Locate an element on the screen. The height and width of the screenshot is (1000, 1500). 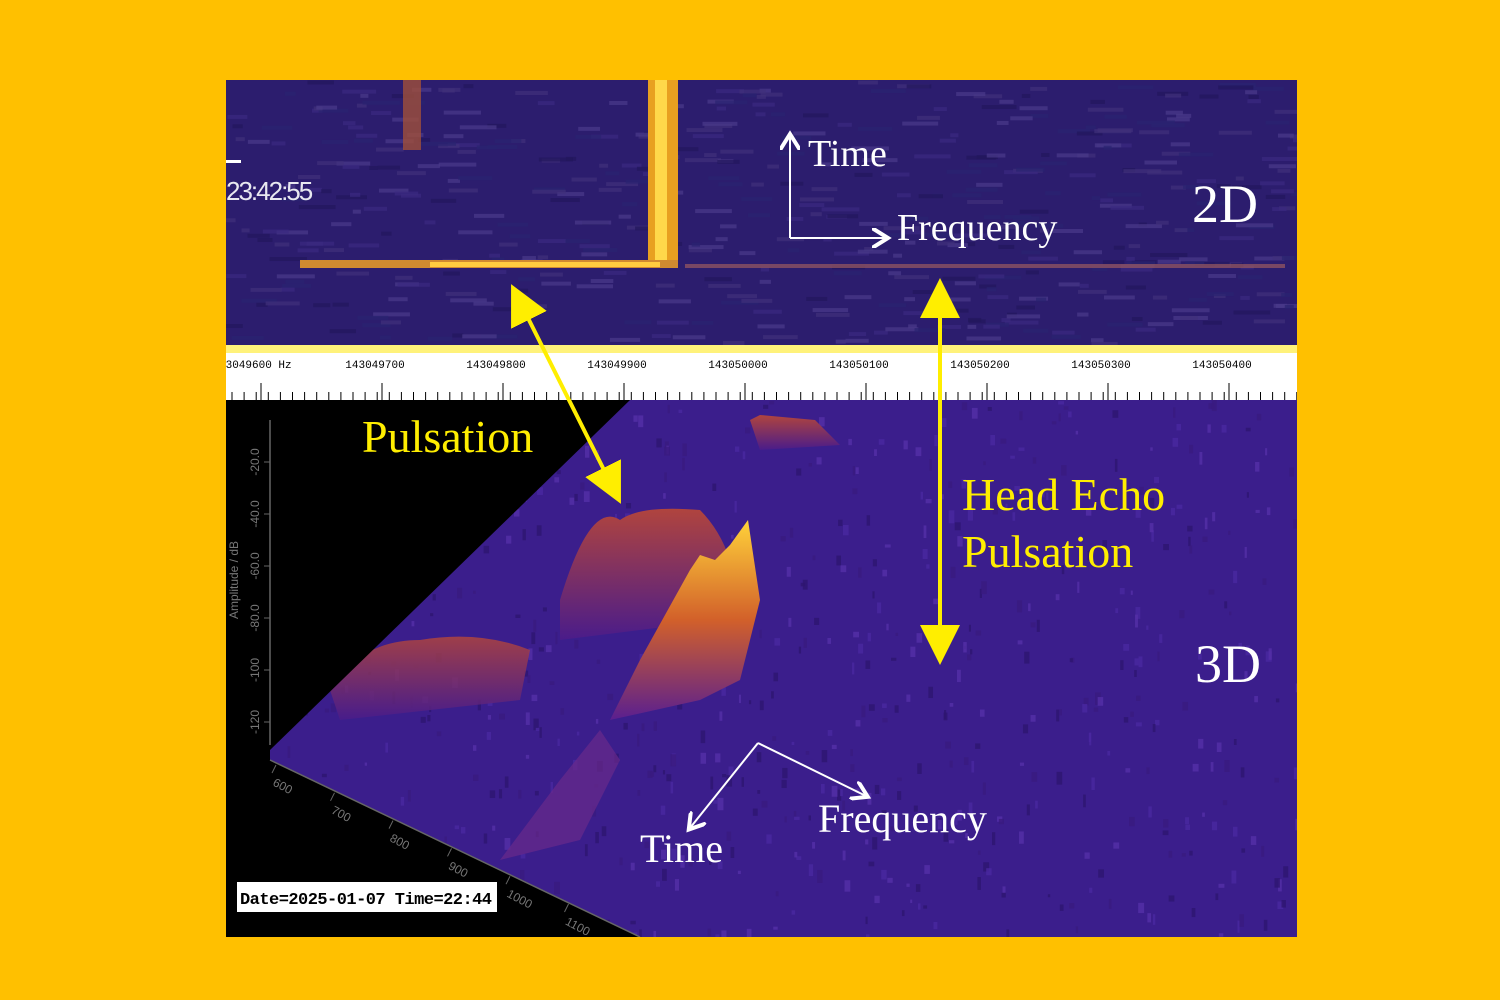
panel-label: 2D is located at coordinates (1225, 204).